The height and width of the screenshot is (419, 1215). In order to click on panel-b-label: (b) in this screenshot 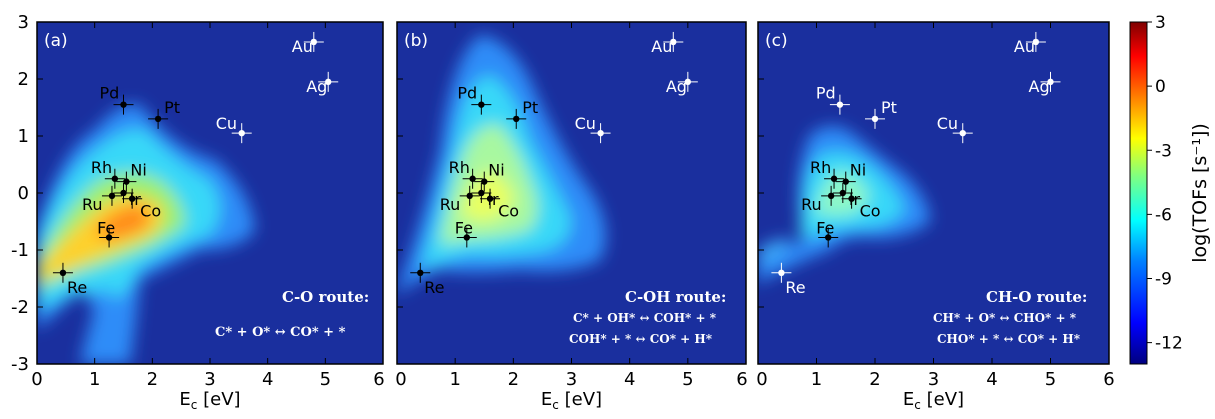, I will do `click(416, 41)`.